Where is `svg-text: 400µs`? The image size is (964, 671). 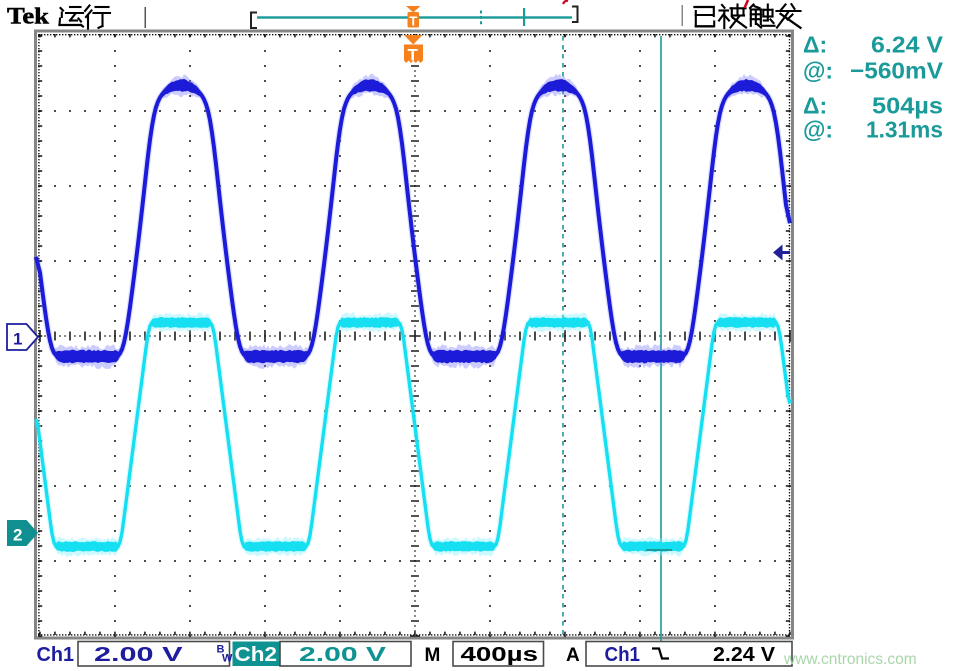
svg-text: 400µs is located at coordinates (500, 655).